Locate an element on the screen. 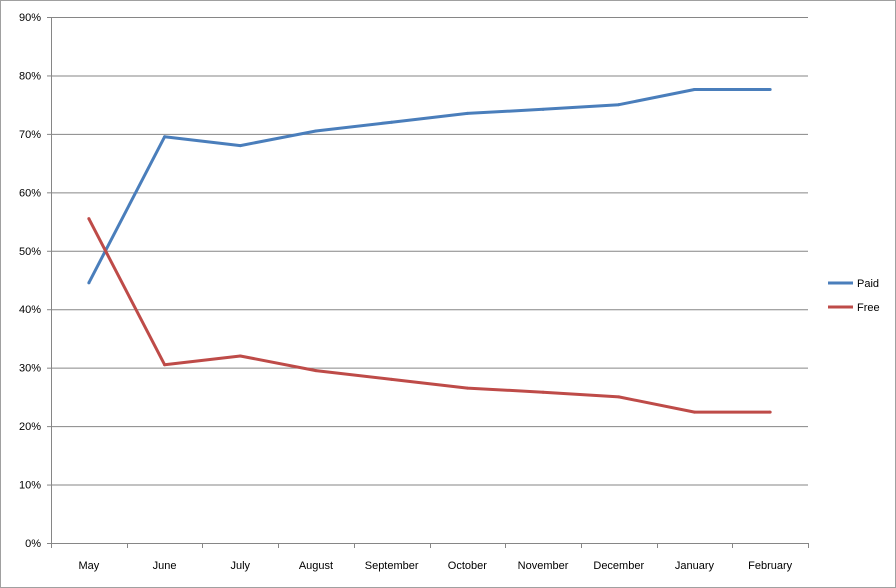 The width and height of the screenshot is (896, 588). legend-item-paid: Paid is located at coordinates (853, 284).